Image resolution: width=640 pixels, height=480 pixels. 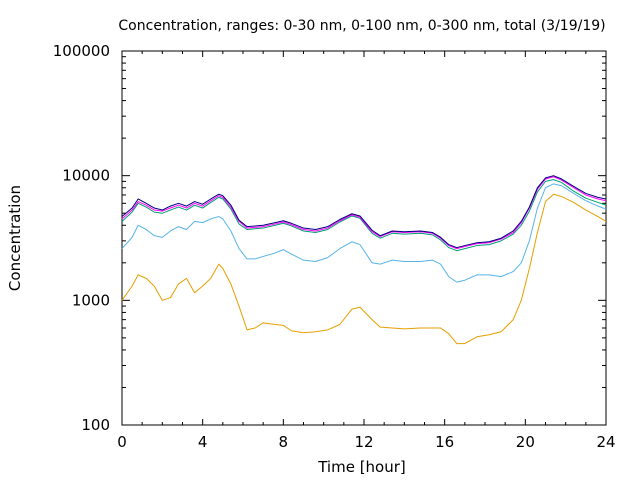 I want to click on x-tick-label: 16, so click(x=444, y=442).